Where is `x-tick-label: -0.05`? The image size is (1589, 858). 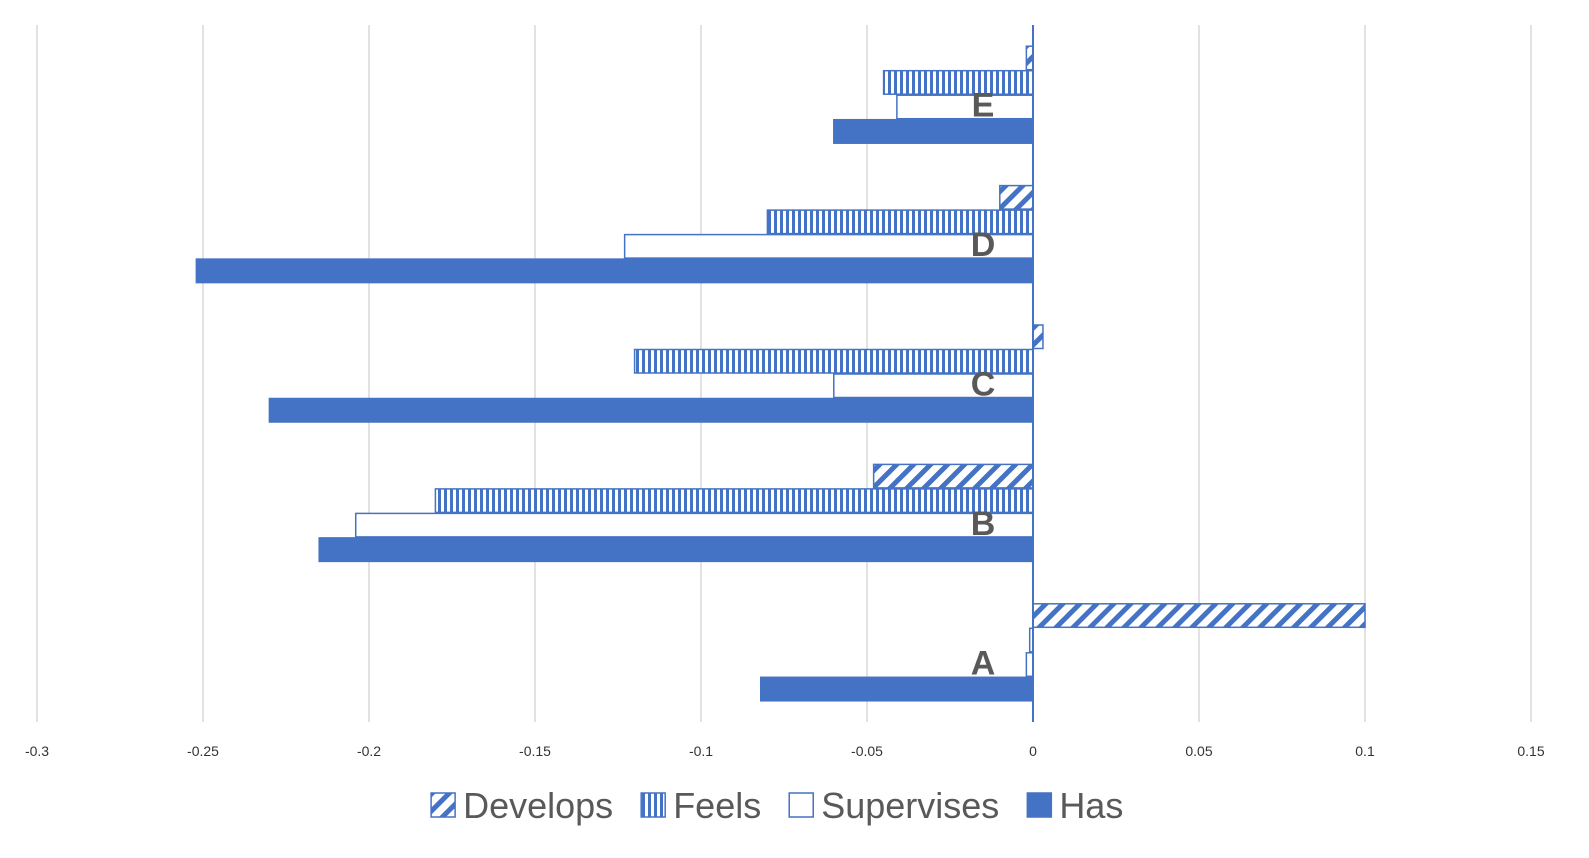
x-tick-label: -0.05 is located at coordinates (867, 751).